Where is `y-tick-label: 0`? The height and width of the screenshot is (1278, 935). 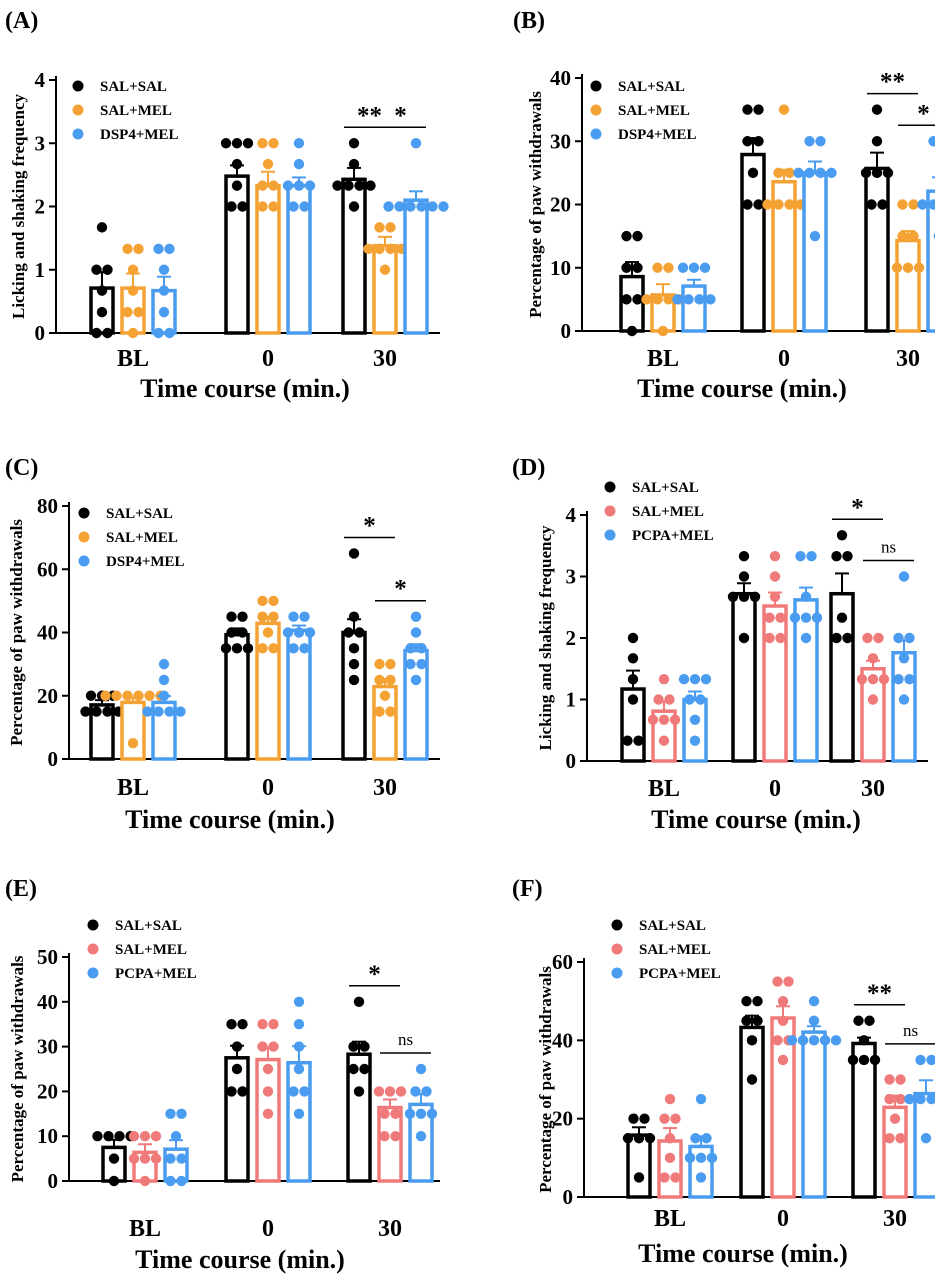 y-tick-label: 0 is located at coordinates (566, 331).